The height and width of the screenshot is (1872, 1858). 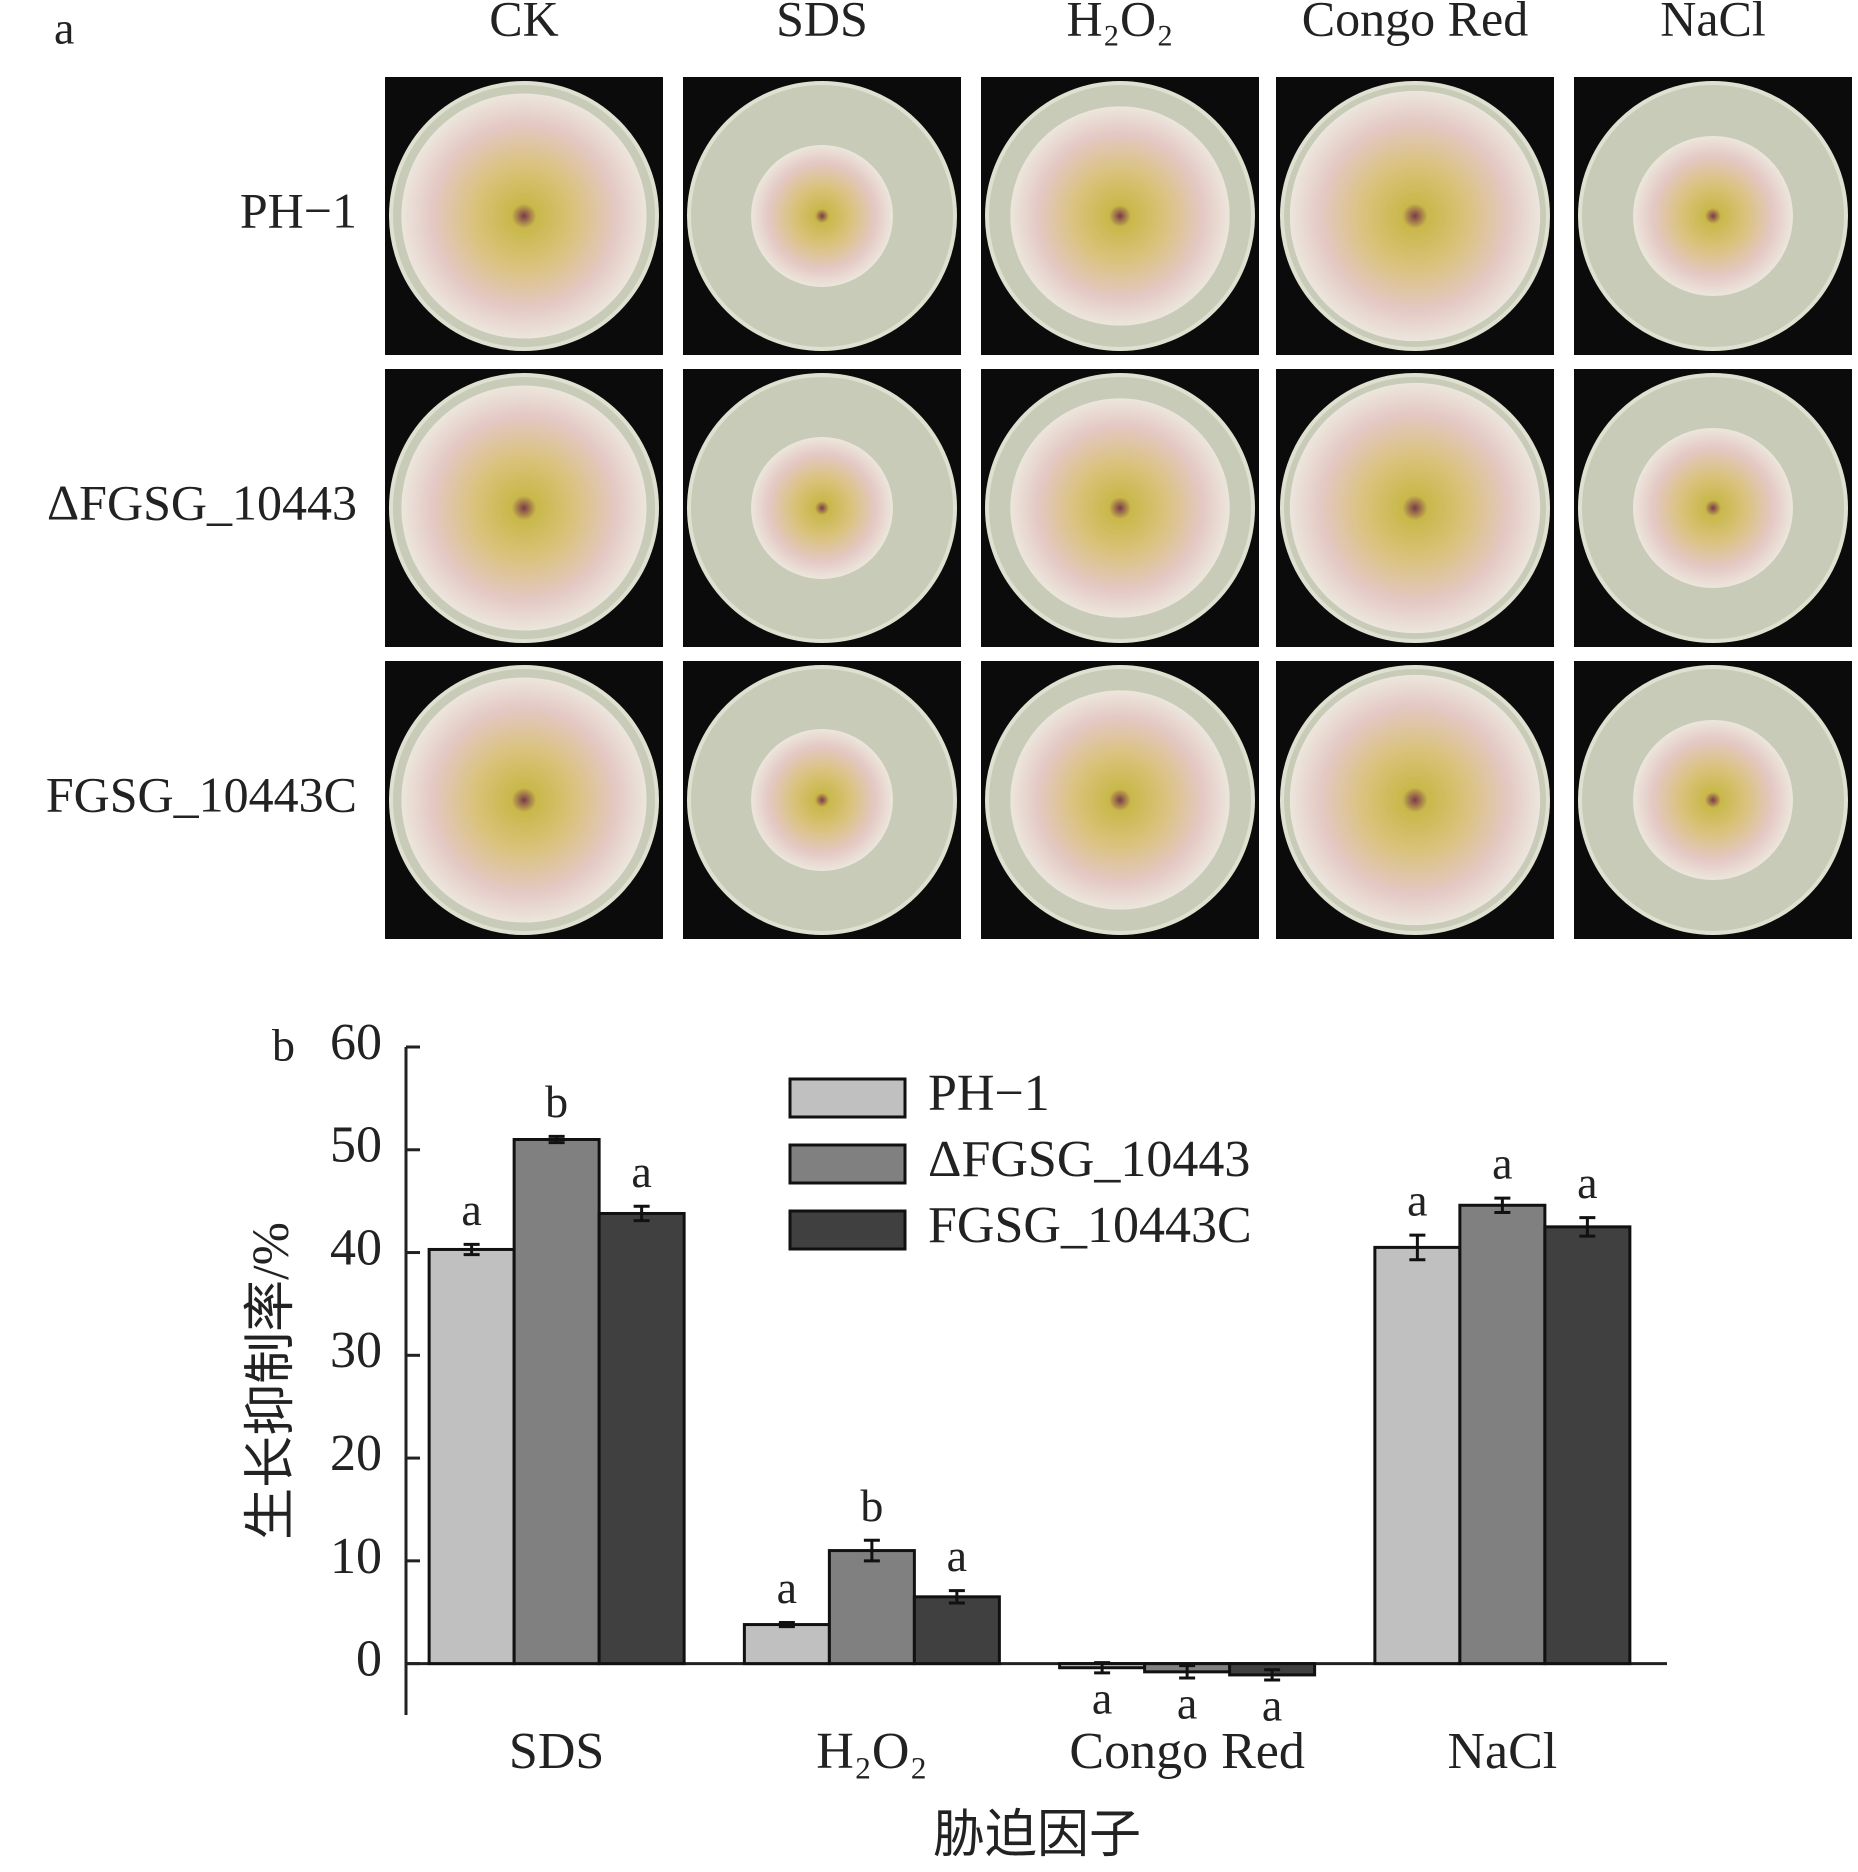 I want to click on y-tick-label: 10, so click(x=356, y=1556).